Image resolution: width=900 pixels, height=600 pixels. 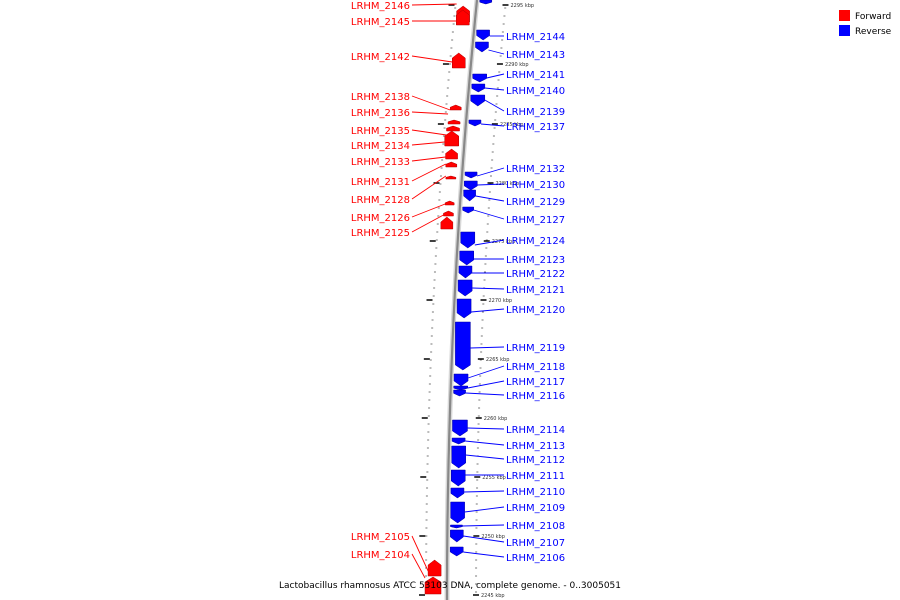 What do you see at coordinates (535, 260) in the screenshot?
I see `gene-label: LRHM_2123` at bounding box center [535, 260].